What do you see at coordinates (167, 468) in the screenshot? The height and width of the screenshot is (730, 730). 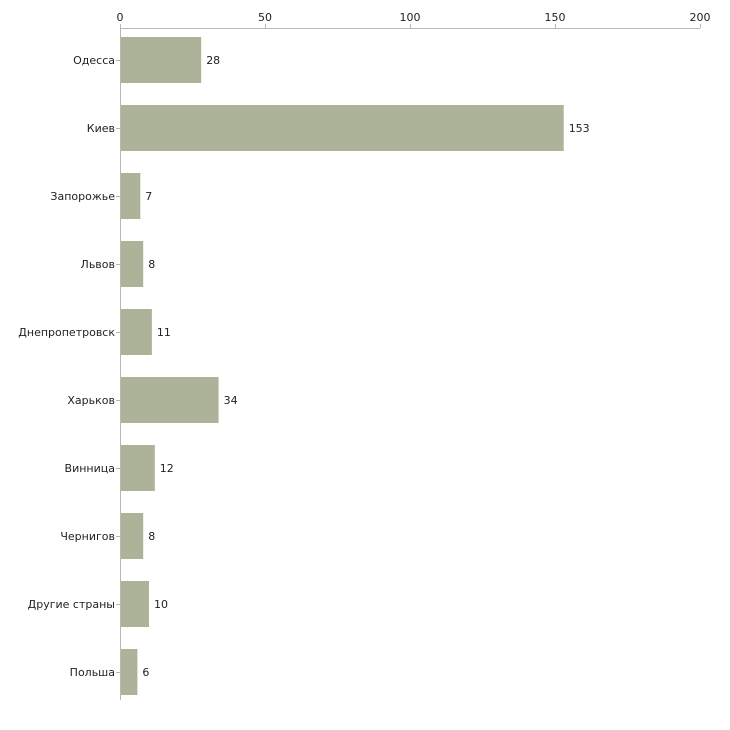 I see `data-label: 12` at bounding box center [167, 468].